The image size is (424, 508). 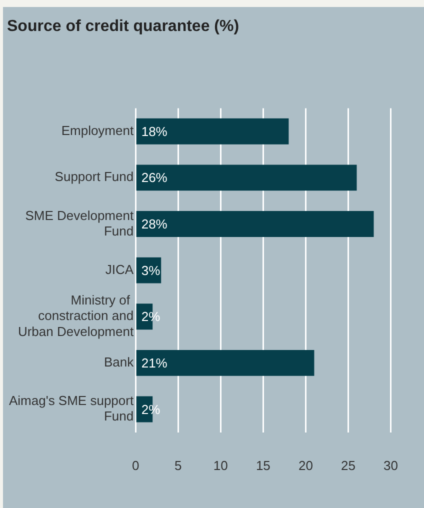 What do you see at coordinates (151, 270) in the screenshot?
I see `data-label: 3%` at bounding box center [151, 270].